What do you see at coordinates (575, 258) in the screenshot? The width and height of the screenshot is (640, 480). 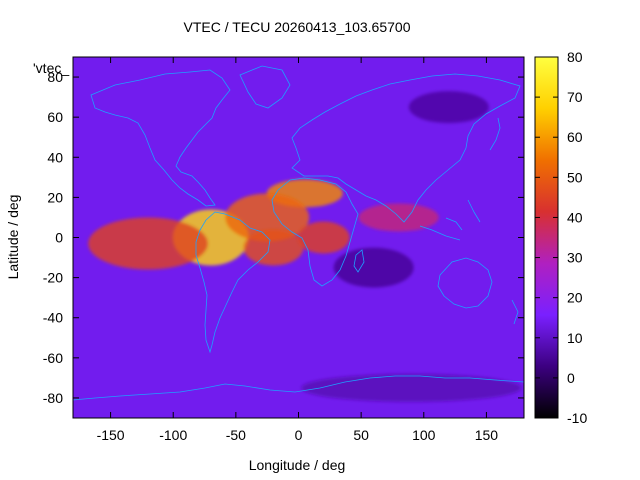 I see `colorbar-tick-label: 30` at bounding box center [575, 258].